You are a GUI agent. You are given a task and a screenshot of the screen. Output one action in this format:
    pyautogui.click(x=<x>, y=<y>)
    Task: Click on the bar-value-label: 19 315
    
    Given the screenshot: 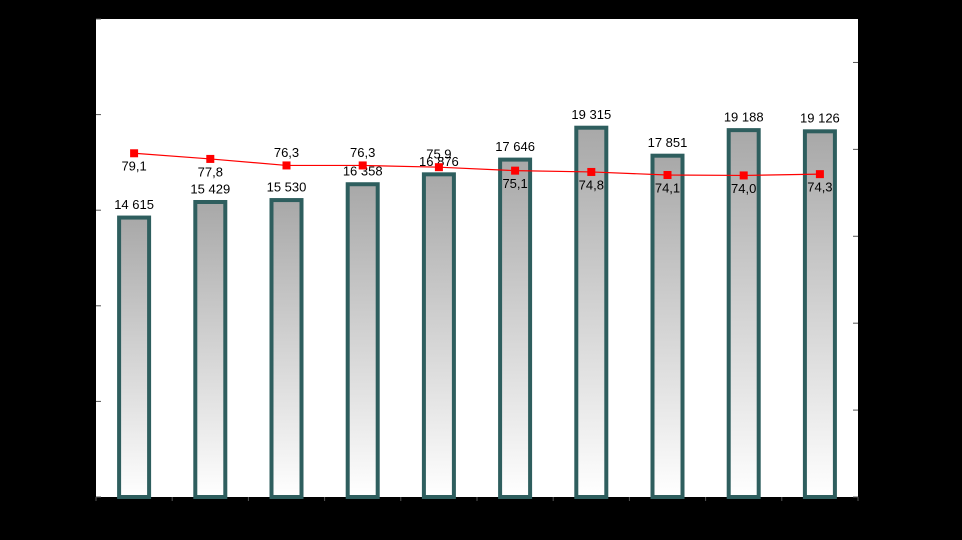 What is the action you would take?
    pyautogui.click(x=591, y=114)
    